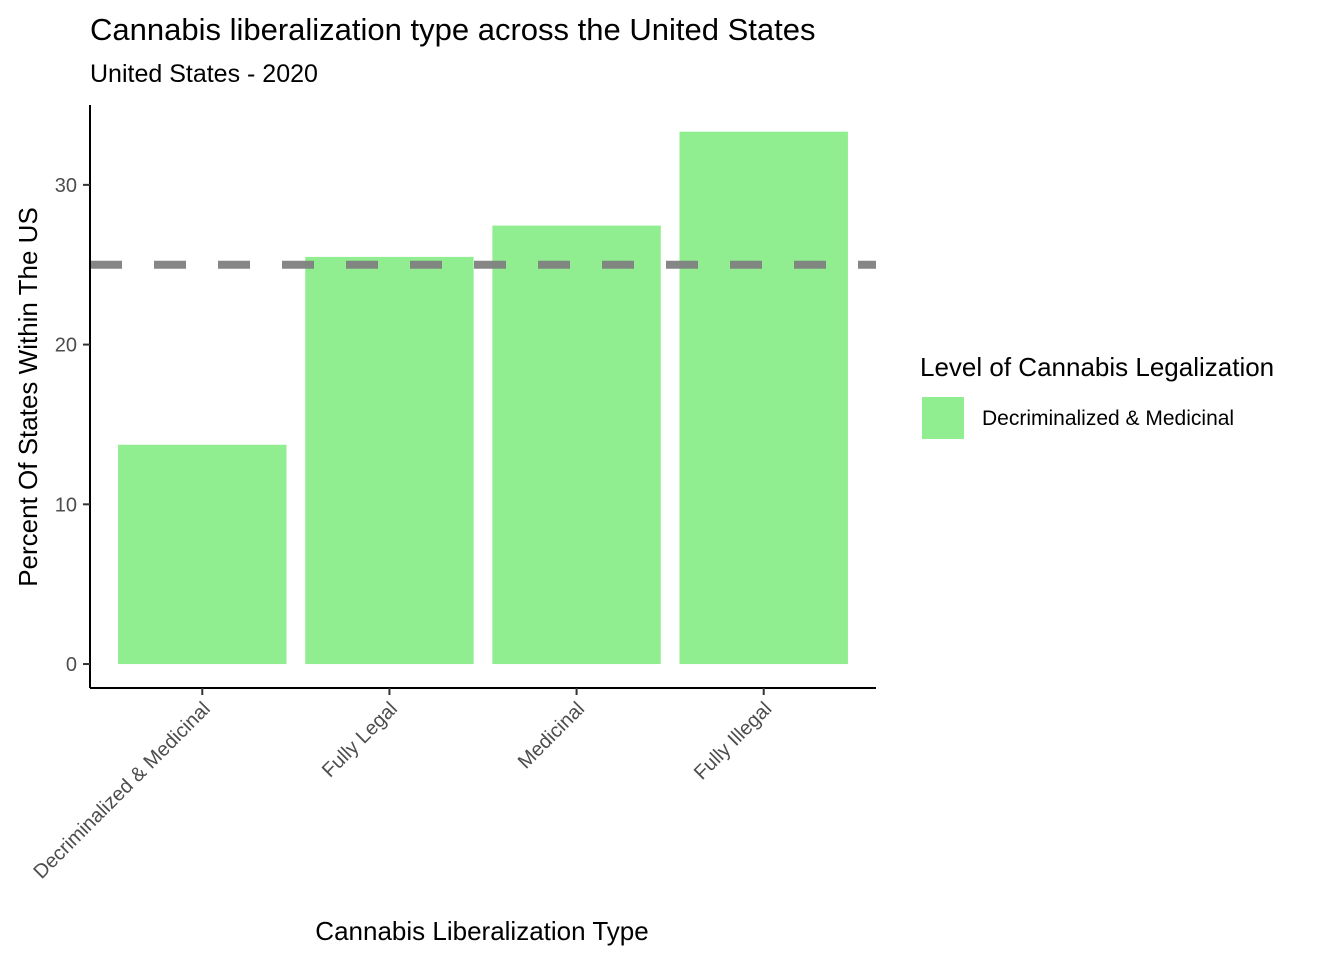 This screenshot has height=960, width=1344. Describe the element at coordinates (360, 740) in the screenshot. I see `x-tick-label-1: Fully Legal` at that location.